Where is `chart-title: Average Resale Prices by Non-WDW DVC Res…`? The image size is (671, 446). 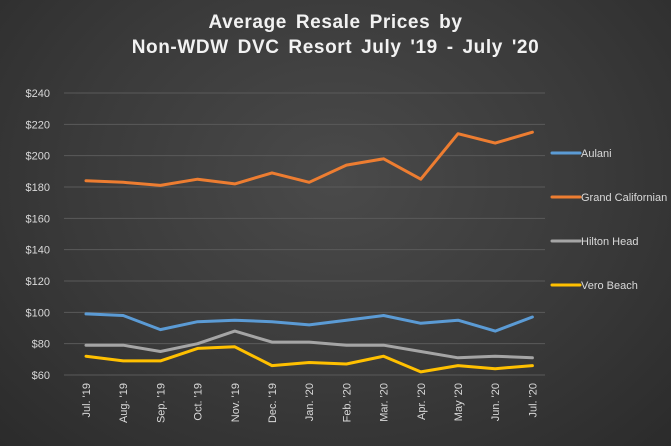
chart-title: Average Resale Prices by Non-WDW DVC Res… is located at coordinates (335, 35).